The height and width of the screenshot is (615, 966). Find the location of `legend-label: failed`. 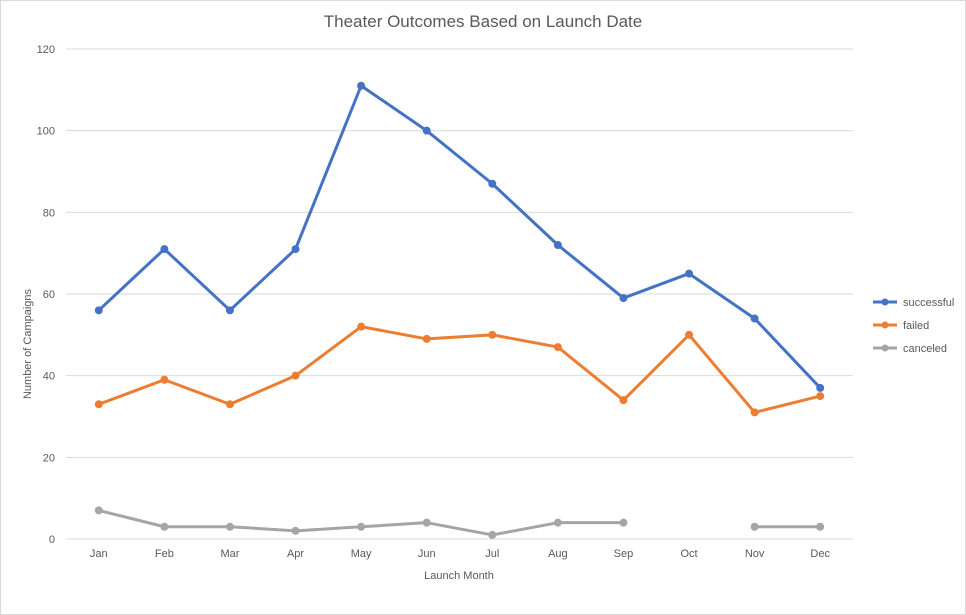

legend-label: failed is located at coordinates (916, 326).